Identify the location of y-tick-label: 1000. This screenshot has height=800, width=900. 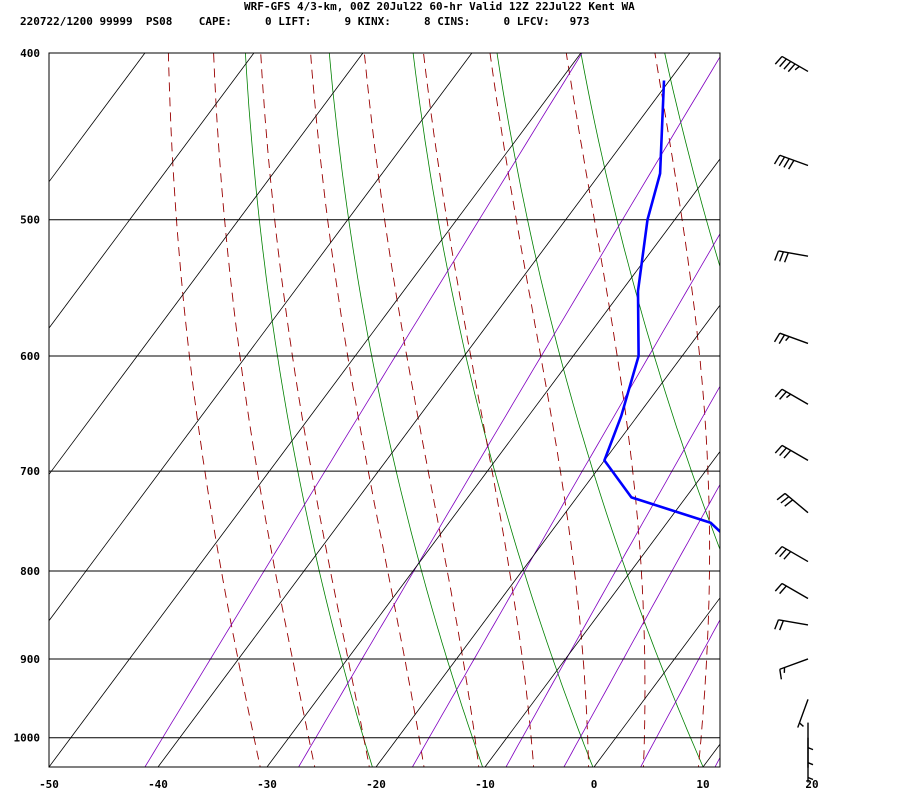
(27, 738).